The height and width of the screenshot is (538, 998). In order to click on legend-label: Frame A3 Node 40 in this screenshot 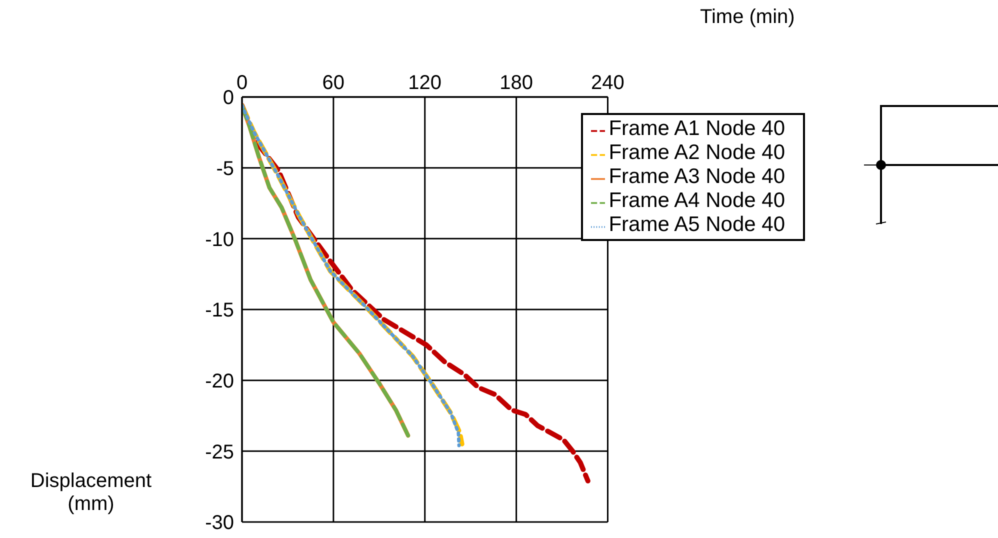, I will do `click(696, 176)`.